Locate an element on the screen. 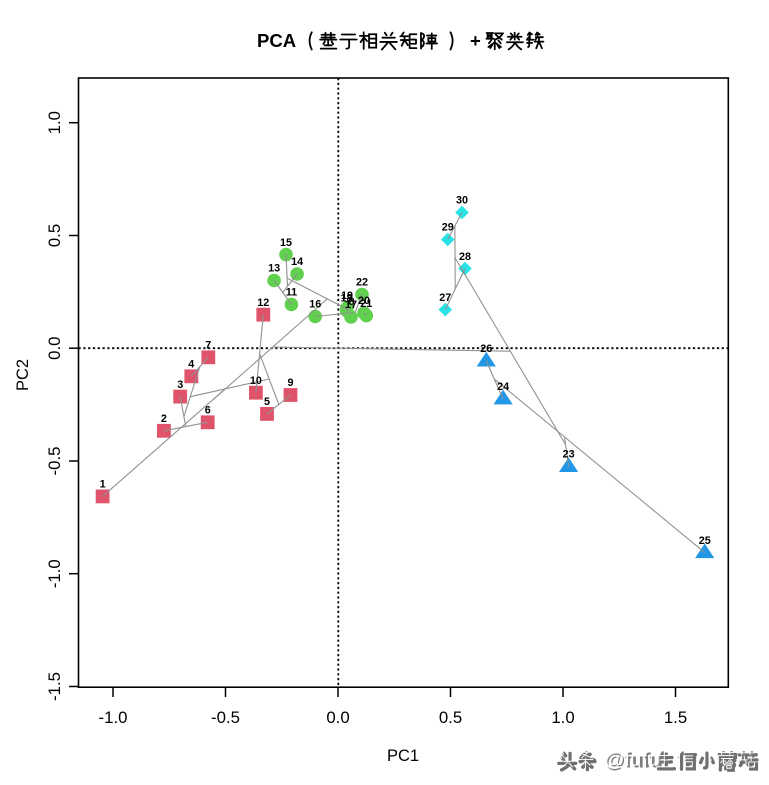 The height and width of the screenshot is (785, 769). svg-text: 20 is located at coordinates (364, 301).